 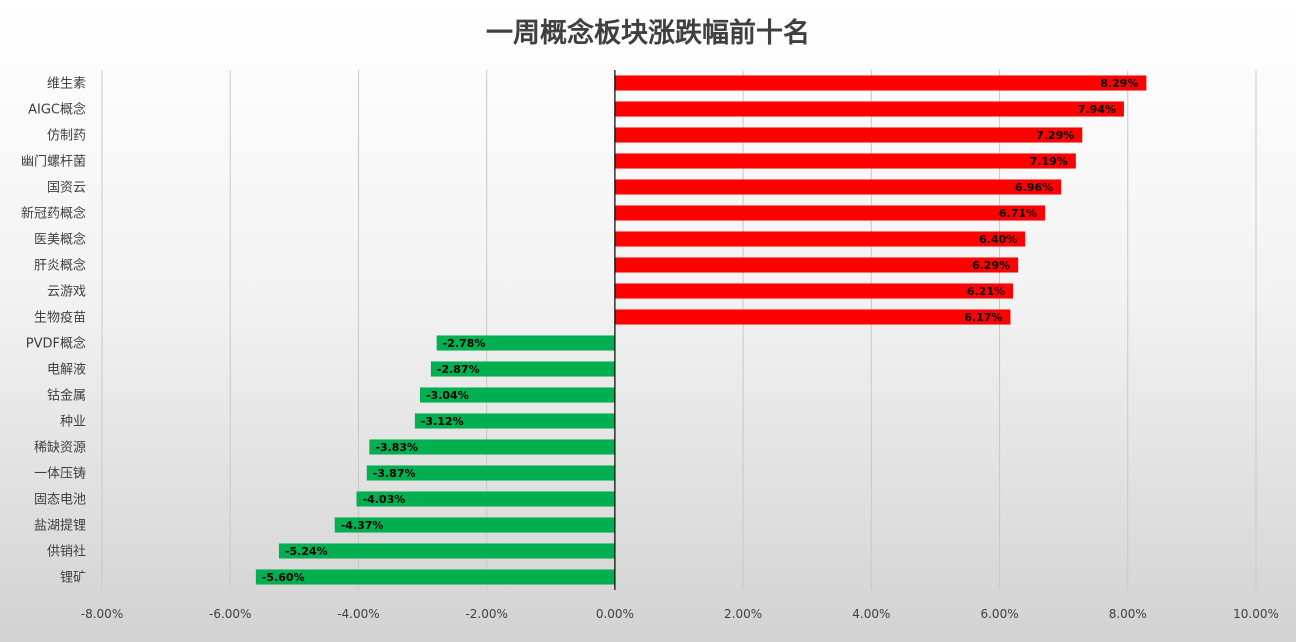 What do you see at coordinates (986, 291) in the screenshot?
I see `data-label: 6.21%` at bounding box center [986, 291].